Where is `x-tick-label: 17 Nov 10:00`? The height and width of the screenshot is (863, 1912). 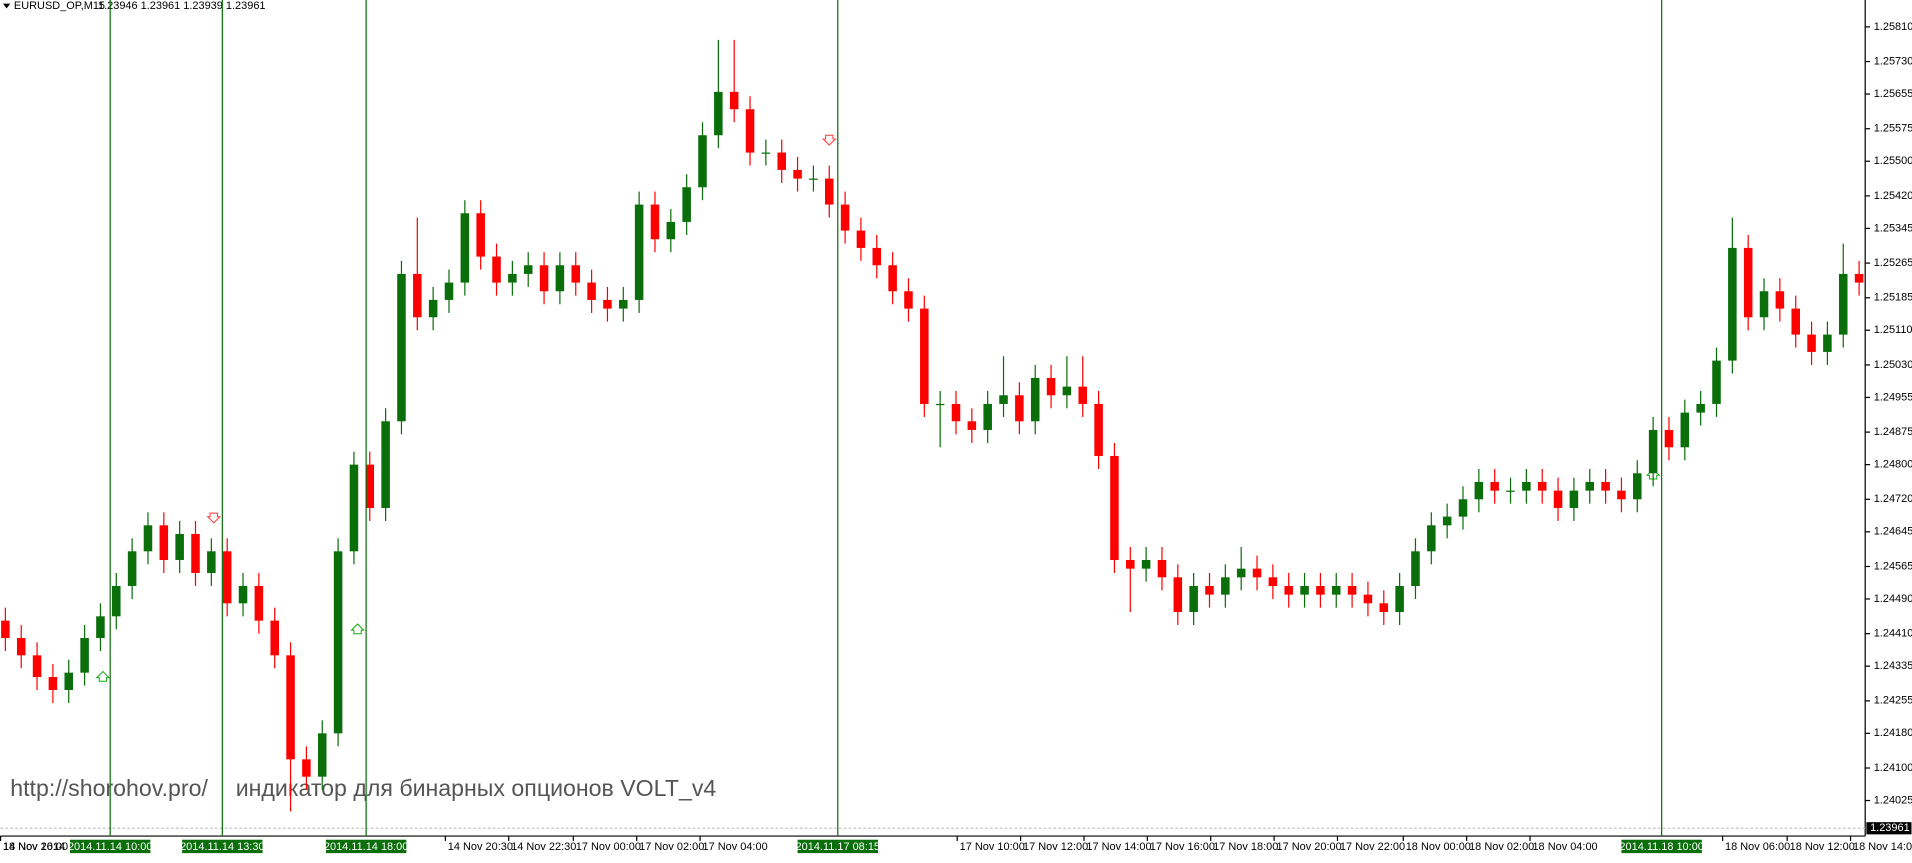
x-tick-label: 17 Nov 10:00 is located at coordinates (992, 847).